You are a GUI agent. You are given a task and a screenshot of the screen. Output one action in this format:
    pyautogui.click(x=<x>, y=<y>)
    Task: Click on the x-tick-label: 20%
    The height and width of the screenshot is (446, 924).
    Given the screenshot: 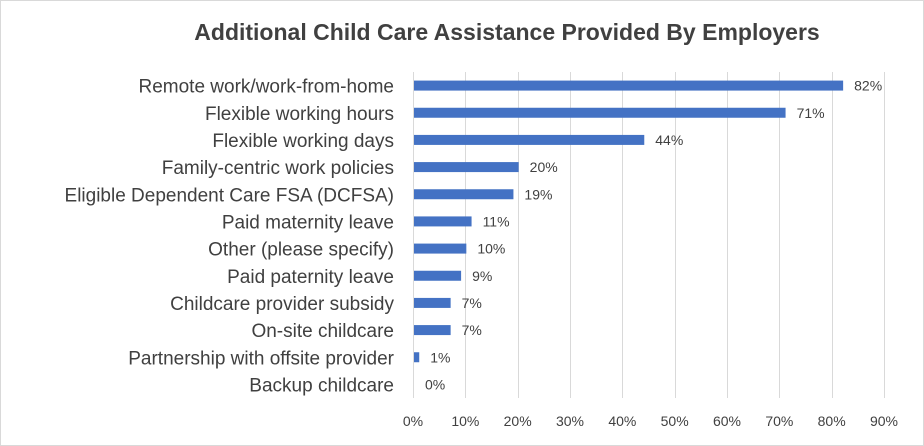 What is the action you would take?
    pyautogui.click(x=518, y=421)
    